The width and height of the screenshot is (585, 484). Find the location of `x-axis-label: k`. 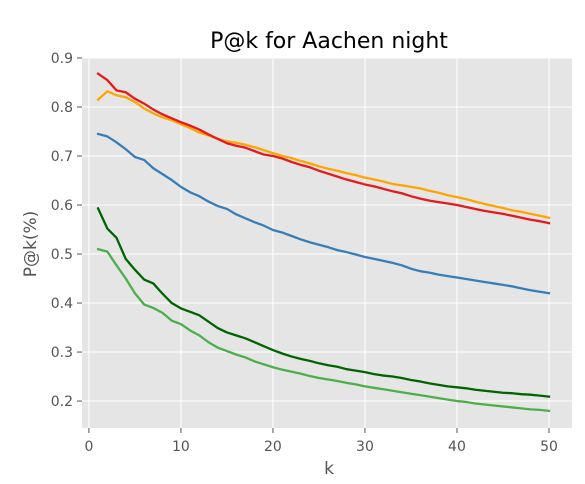

x-axis-label: k is located at coordinates (329, 469).